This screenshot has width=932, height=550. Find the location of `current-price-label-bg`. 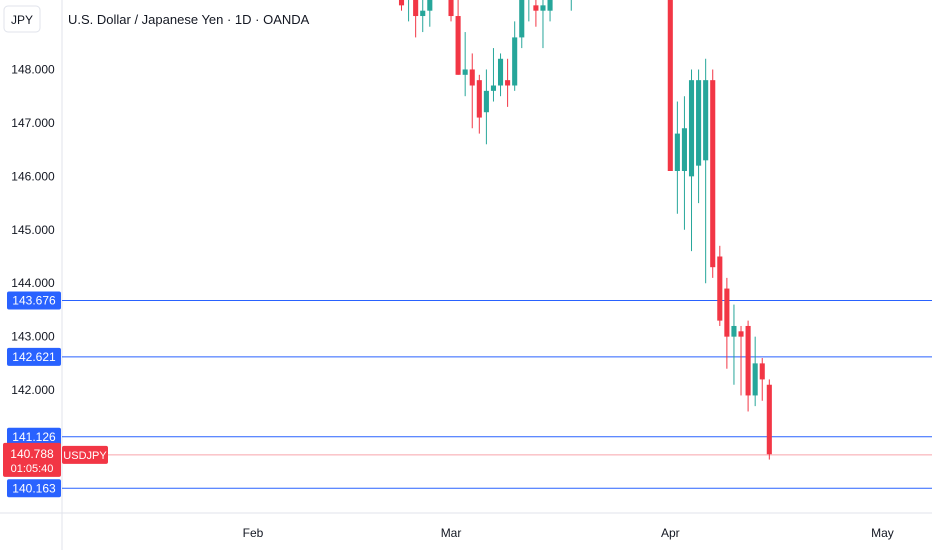

current-price-label-bg is located at coordinates (32, 459).